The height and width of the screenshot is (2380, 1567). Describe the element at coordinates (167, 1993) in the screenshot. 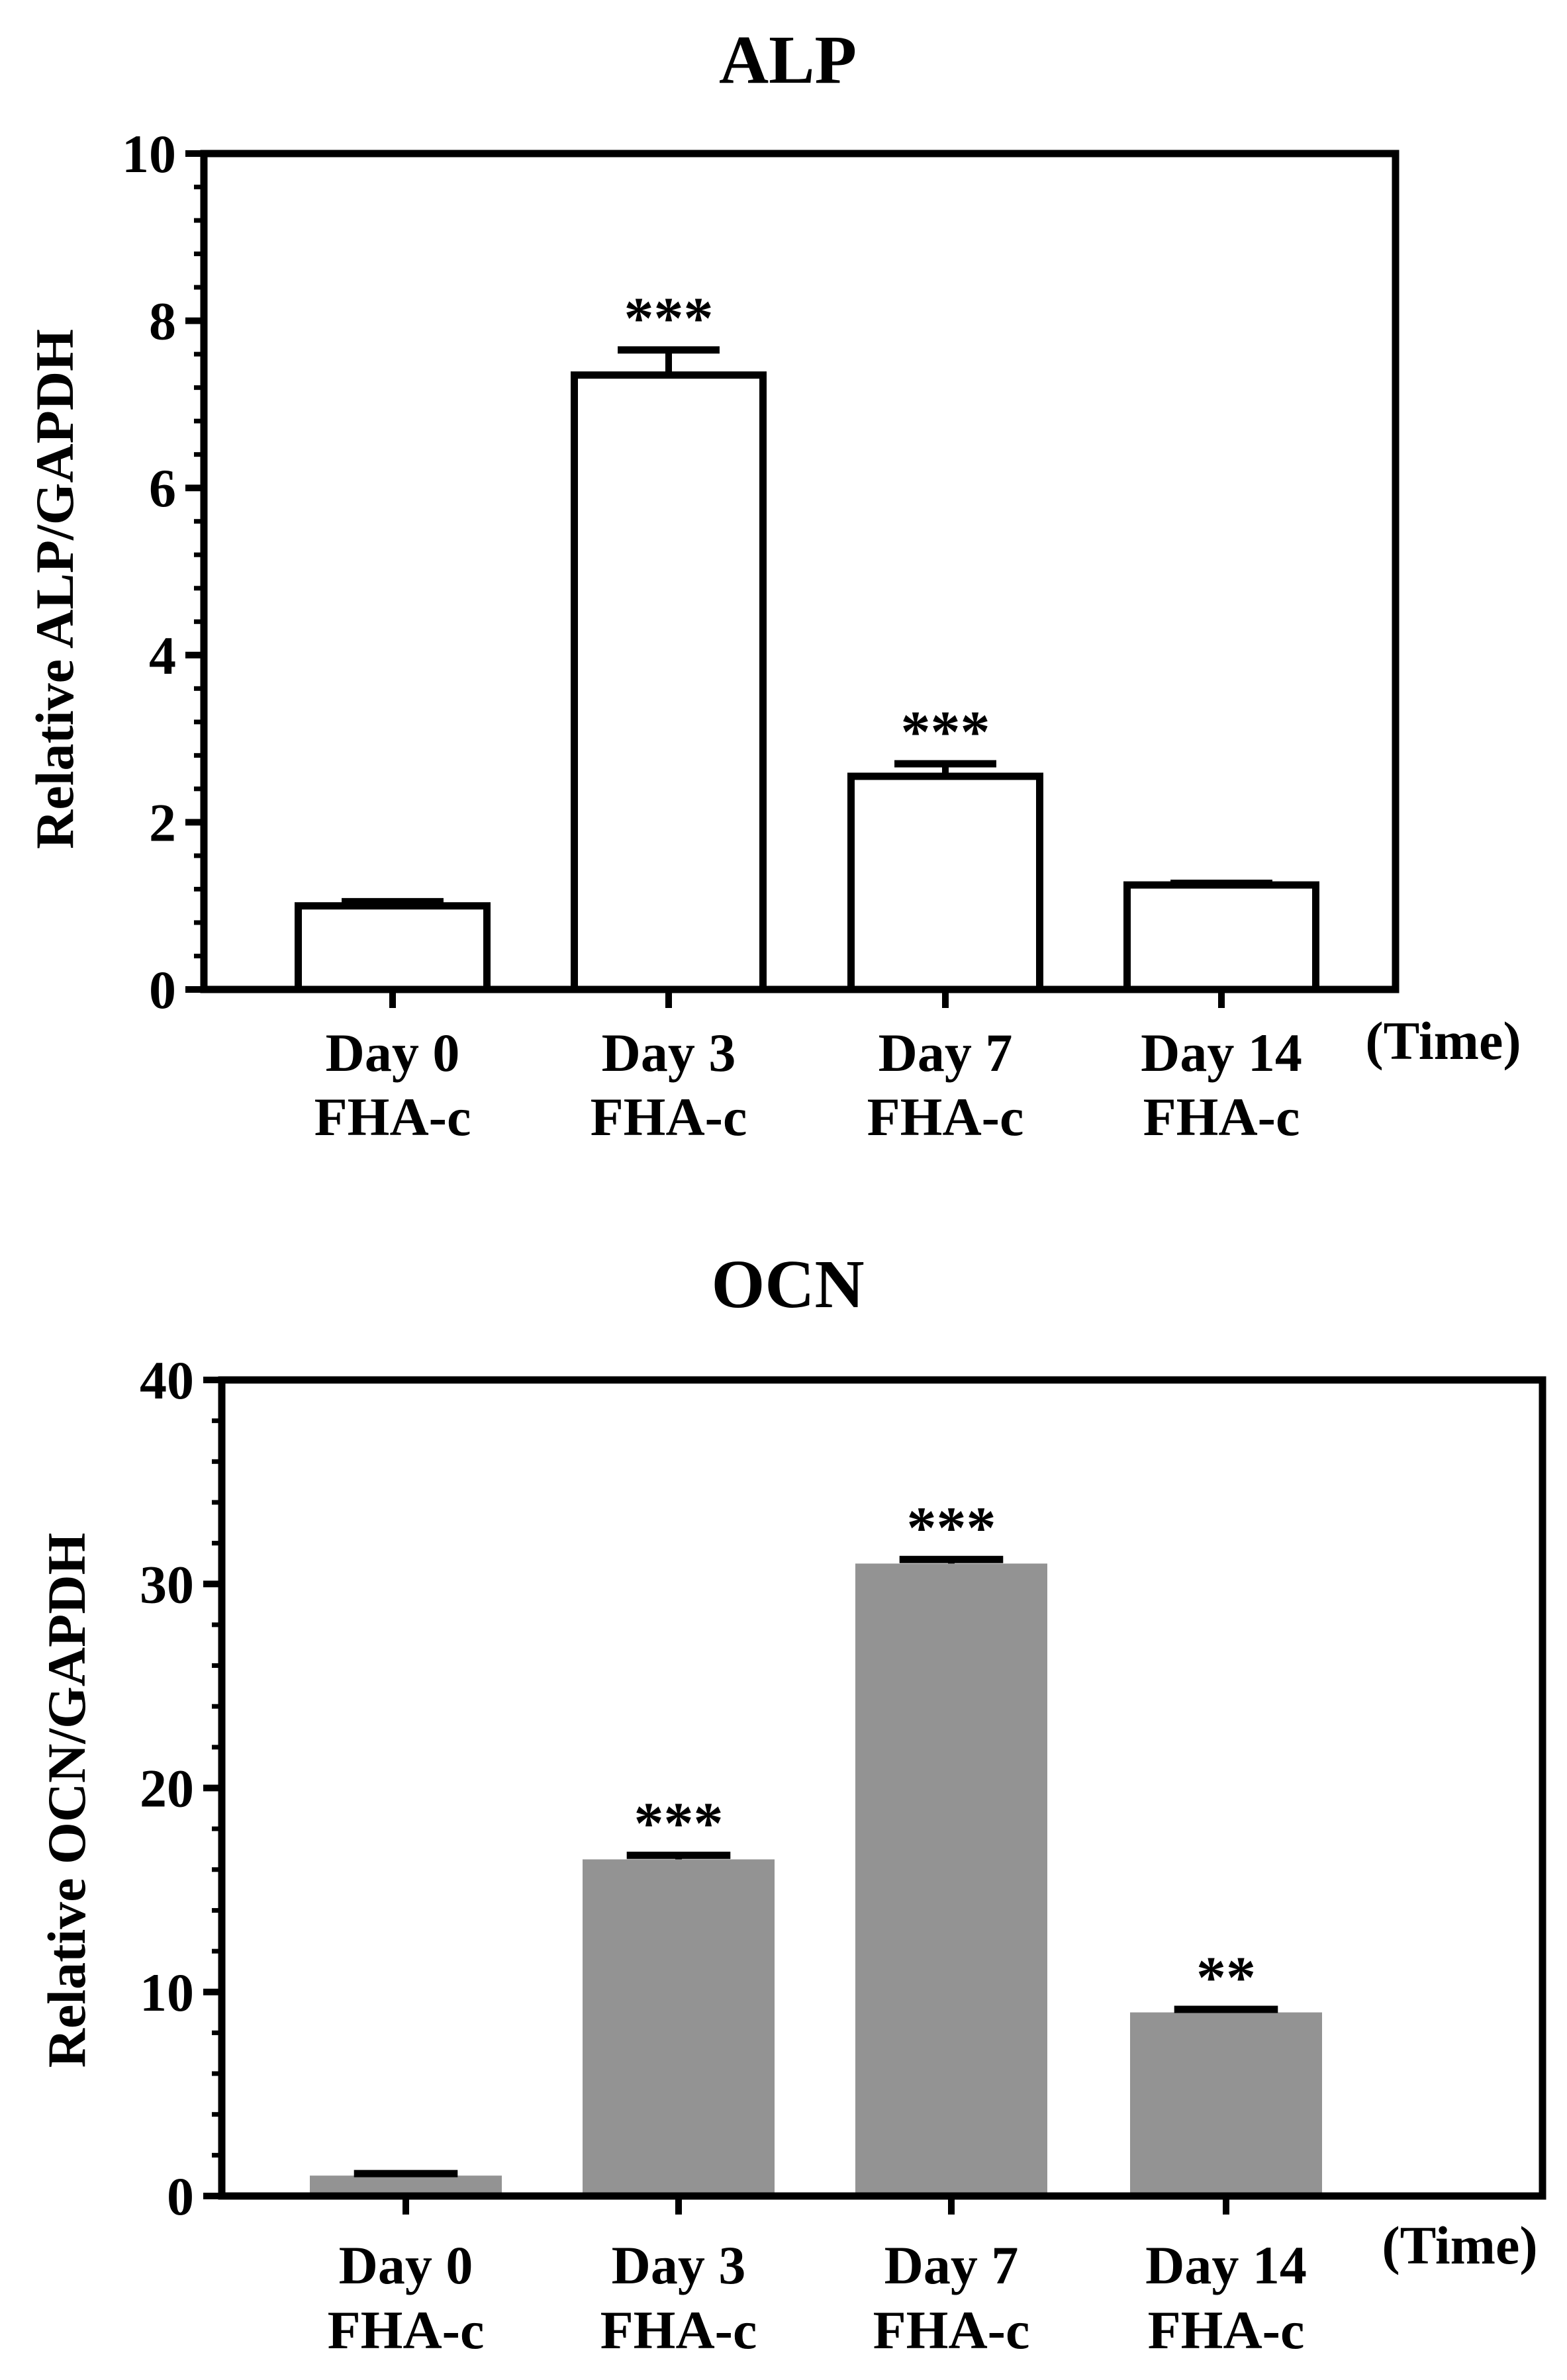

I see `ocn-y-tick-label: 10` at that location.